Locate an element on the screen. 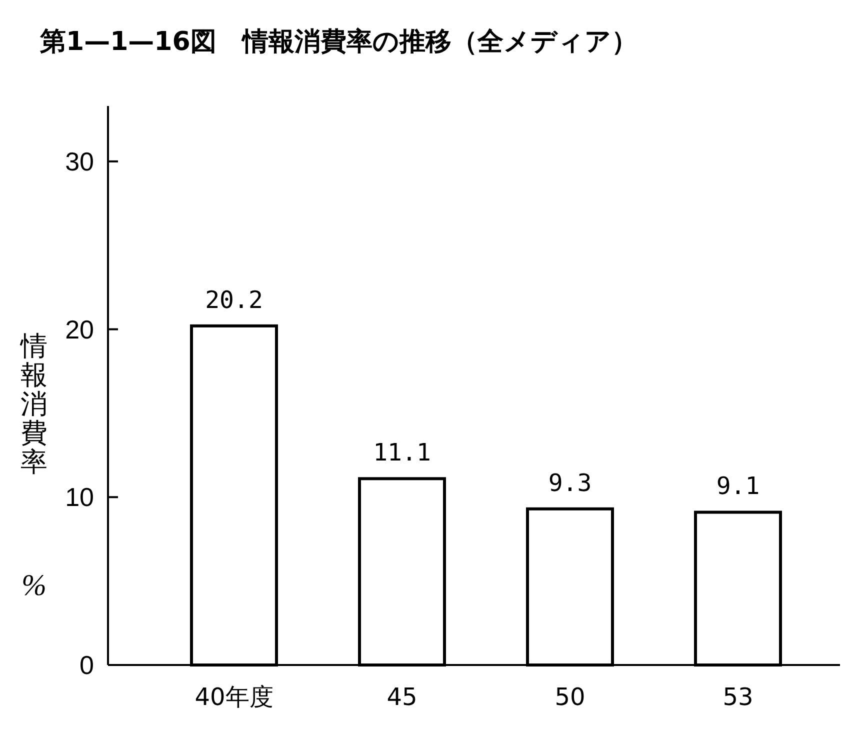  y-tick-label: 0 is located at coordinates (87, 665).